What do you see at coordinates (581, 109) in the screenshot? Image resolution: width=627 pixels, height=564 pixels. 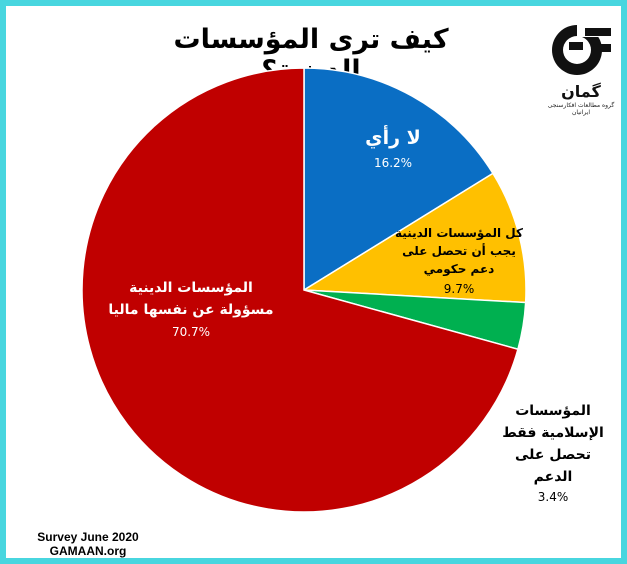 I see `logo-subtitle: گروه مطالعات افکارسنجی ایرانیان` at bounding box center [581, 109].